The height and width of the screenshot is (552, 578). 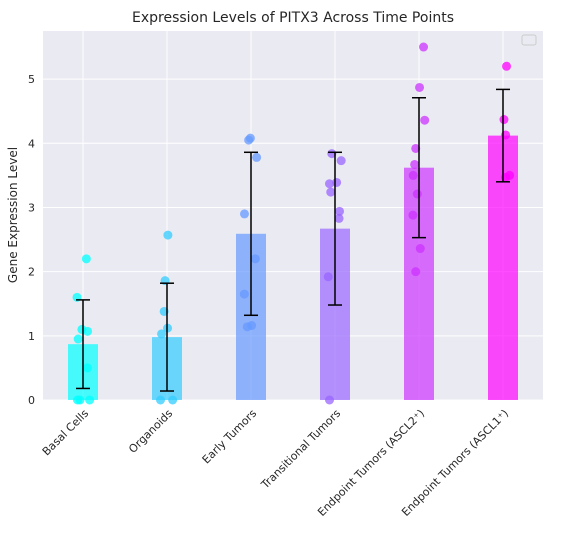 I want to click on y-axis-label: Gene Expression Level, so click(x=13, y=215).